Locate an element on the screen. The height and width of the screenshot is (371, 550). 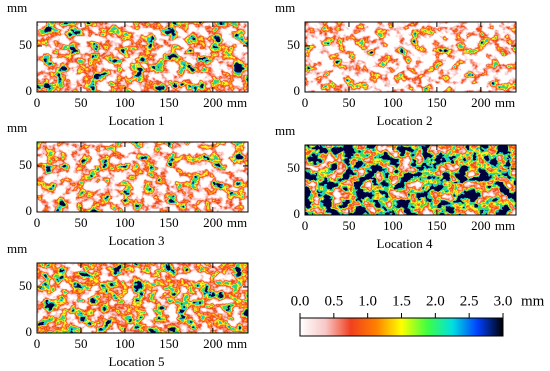
colorbar is located at coordinates (401, 327).